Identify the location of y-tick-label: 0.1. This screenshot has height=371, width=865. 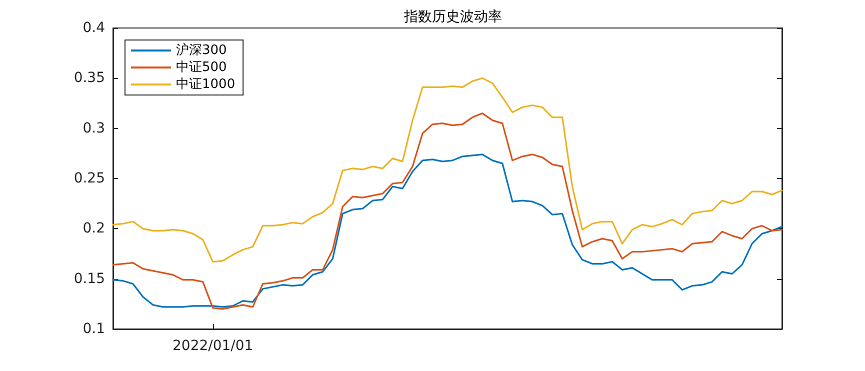
(93, 329).